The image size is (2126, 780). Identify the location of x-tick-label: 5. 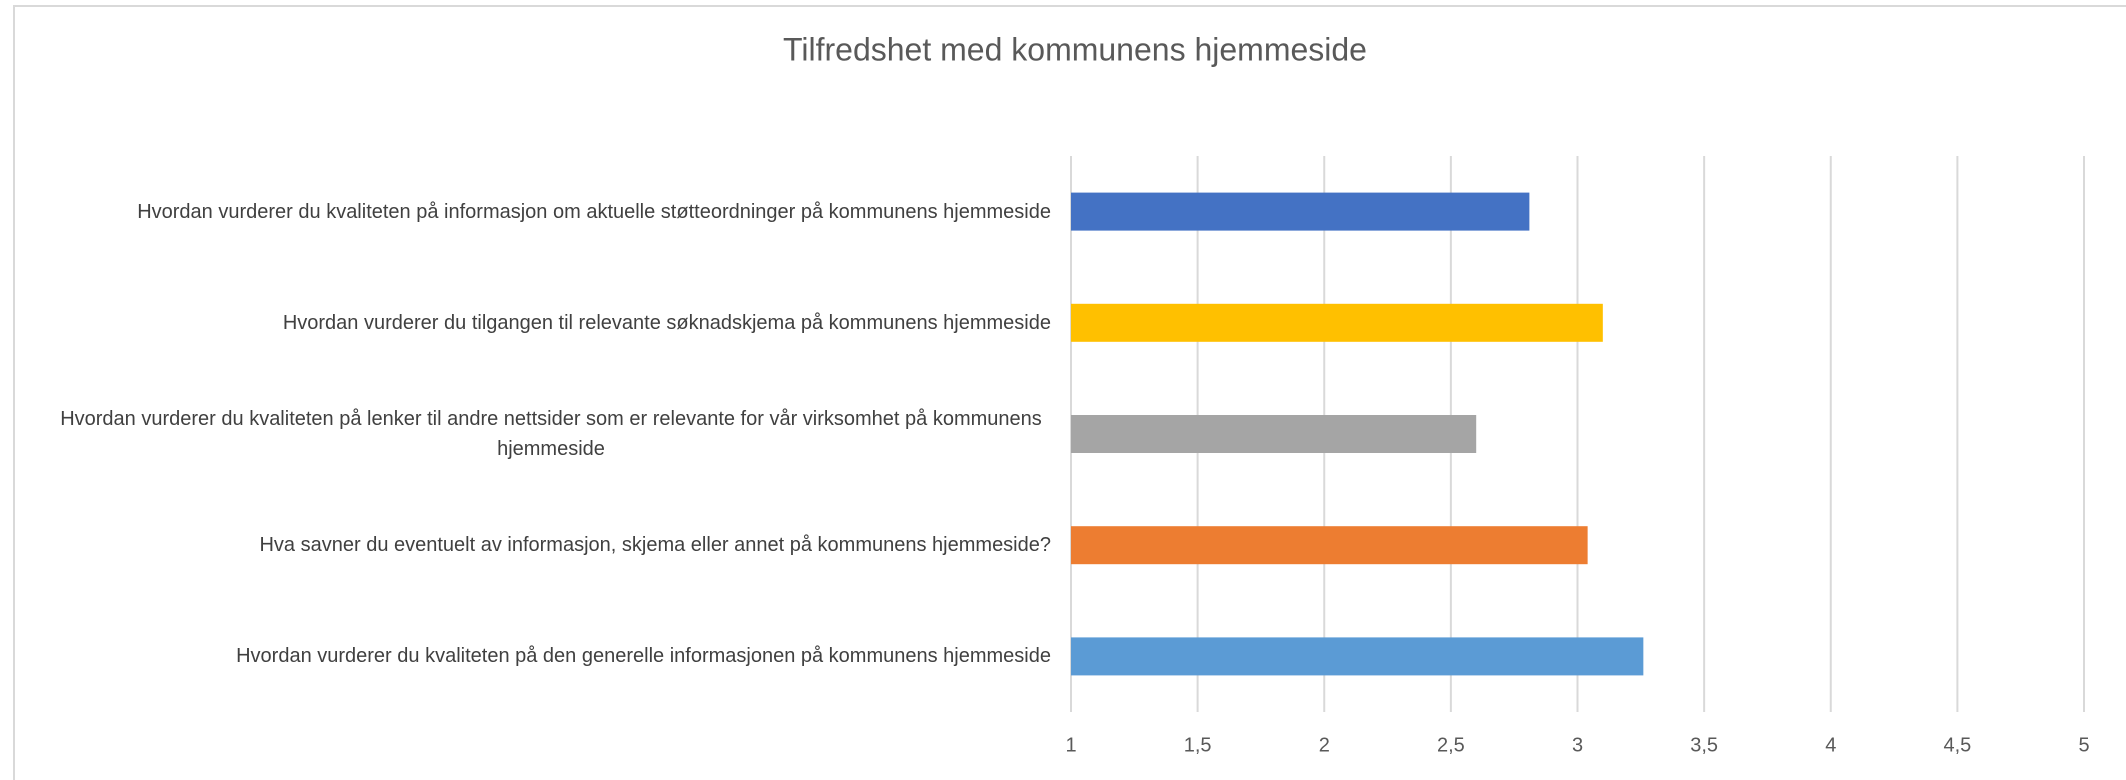
(2083, 745).